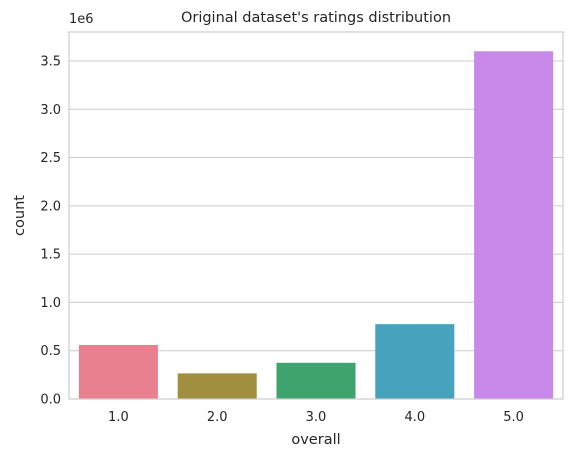 The image size is (574, 458). I want to click on x-tick-label: 2.0, so click(217, 417).